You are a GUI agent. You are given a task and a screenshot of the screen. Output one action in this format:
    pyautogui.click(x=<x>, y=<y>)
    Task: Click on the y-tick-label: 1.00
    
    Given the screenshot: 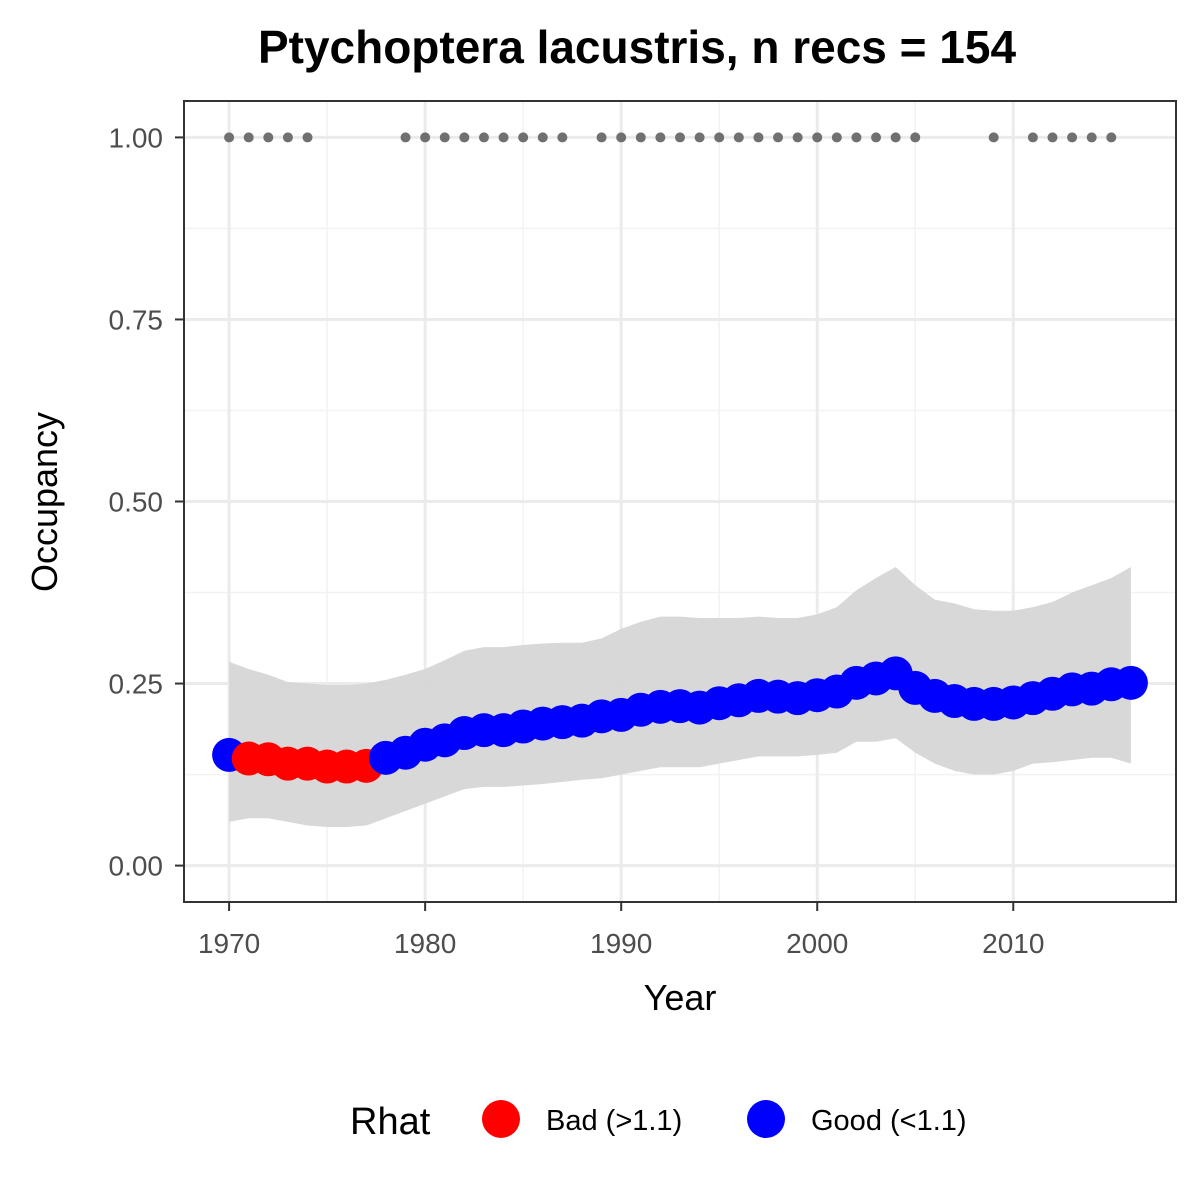 What is the action you would take?
    pyautogui.click(x=136, y=137)
    